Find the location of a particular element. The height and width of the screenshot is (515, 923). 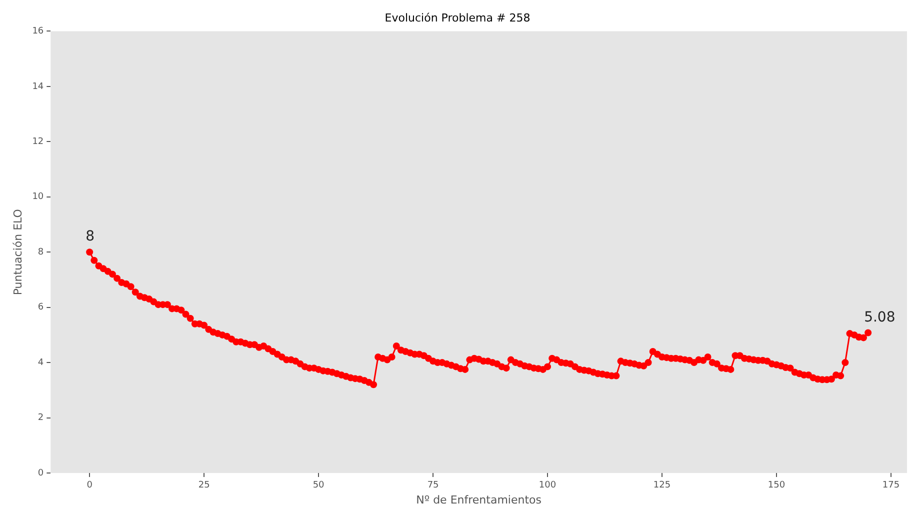

x-tick-label: 25 is located at coordinates (204, 485).